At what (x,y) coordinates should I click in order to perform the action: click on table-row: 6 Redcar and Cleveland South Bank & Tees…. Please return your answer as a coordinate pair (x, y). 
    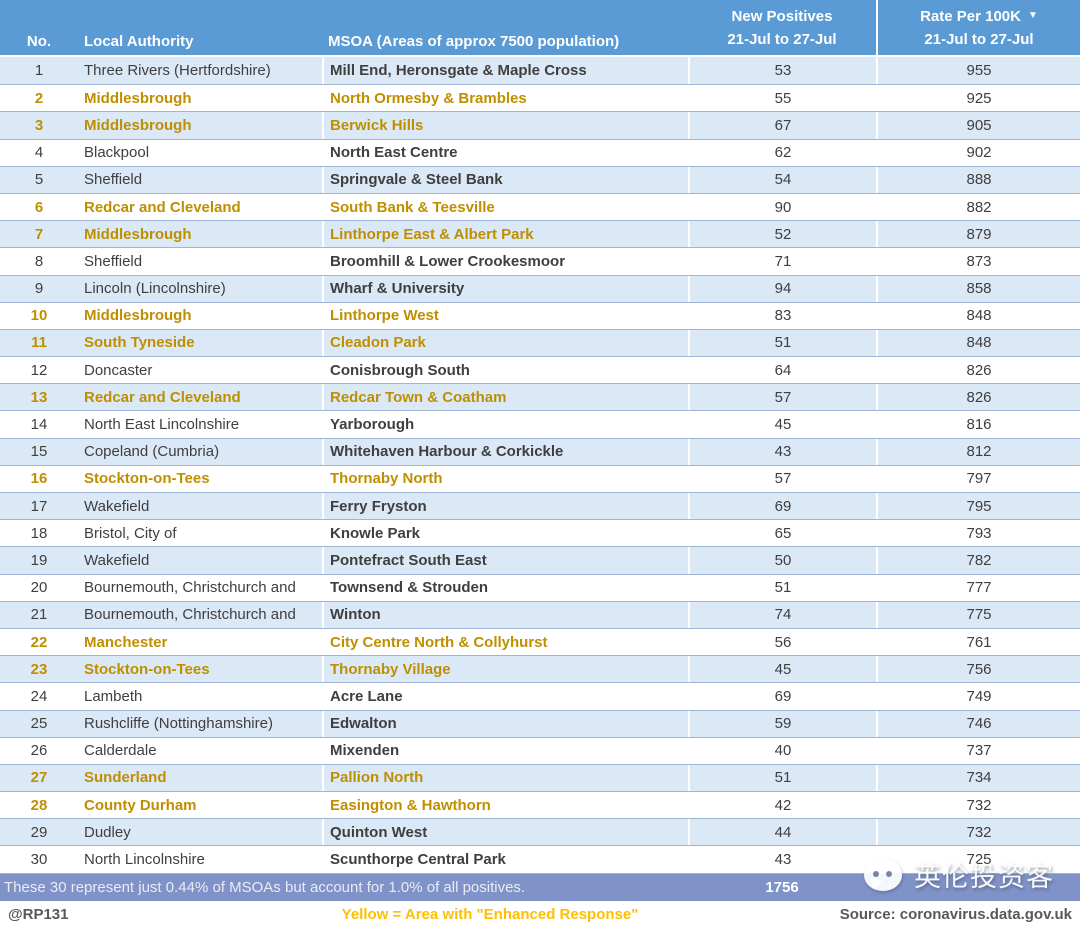
    Looking at the image, I should click on (540, 206).